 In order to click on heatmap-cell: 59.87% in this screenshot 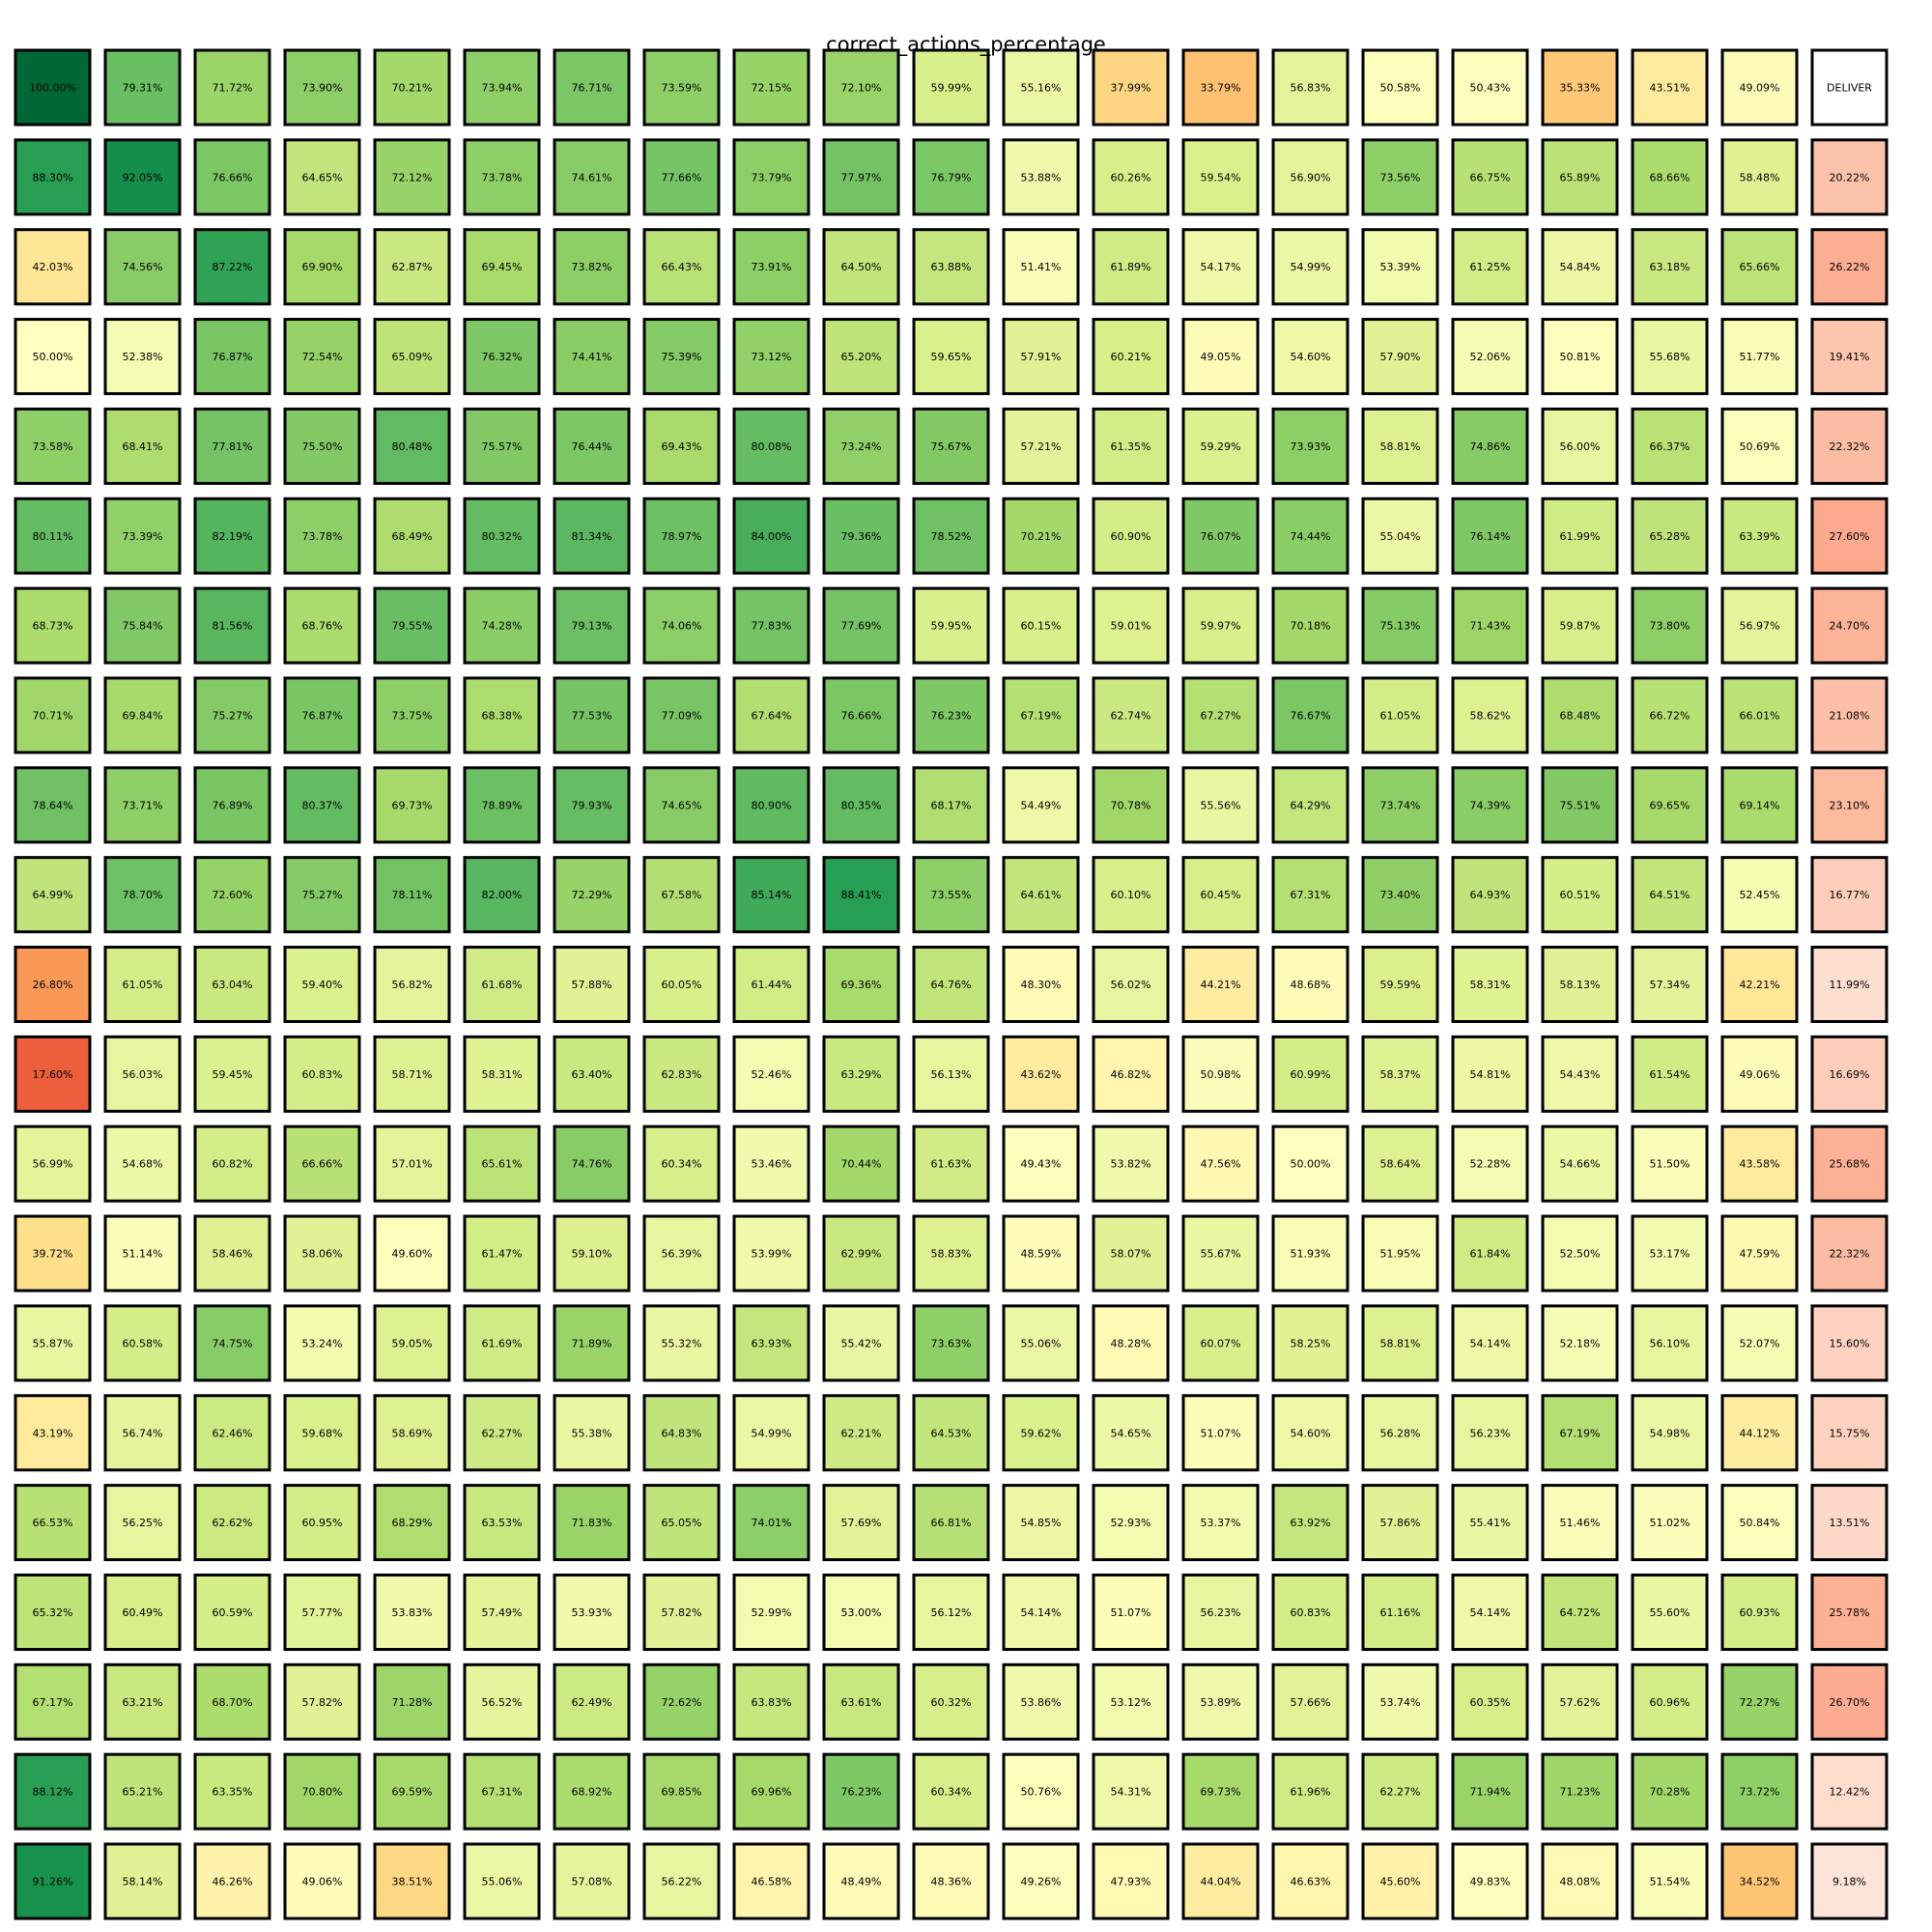, I will do `click(1580, 625)`.